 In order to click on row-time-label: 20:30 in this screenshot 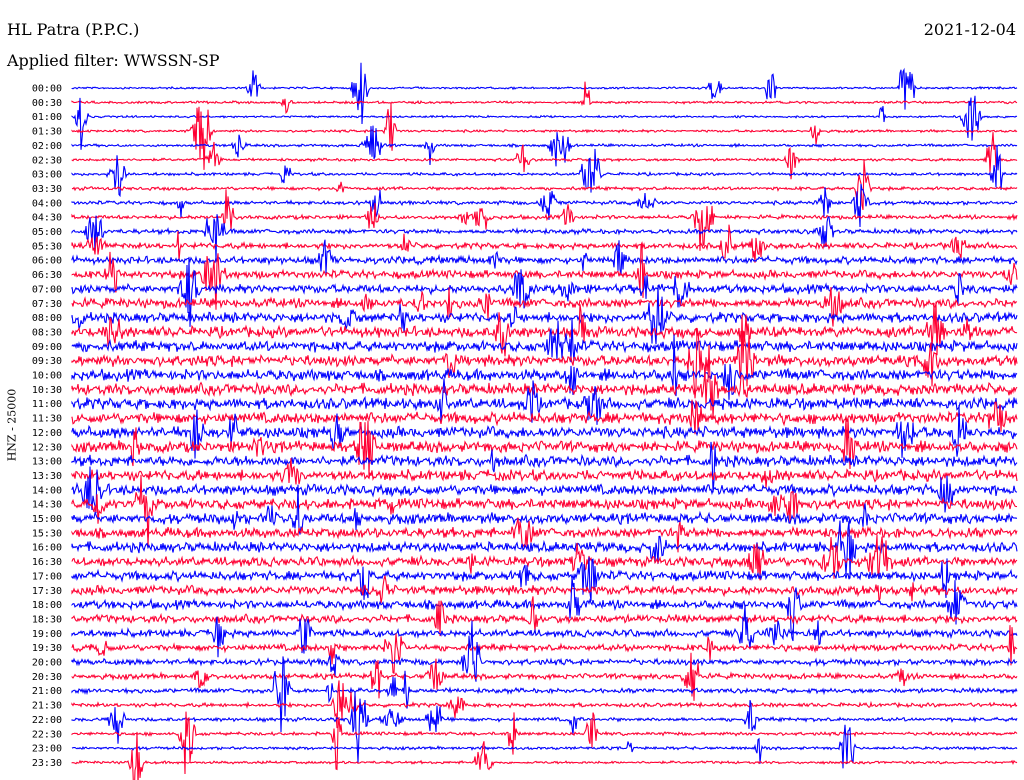, I will do `click(47, 677)`.